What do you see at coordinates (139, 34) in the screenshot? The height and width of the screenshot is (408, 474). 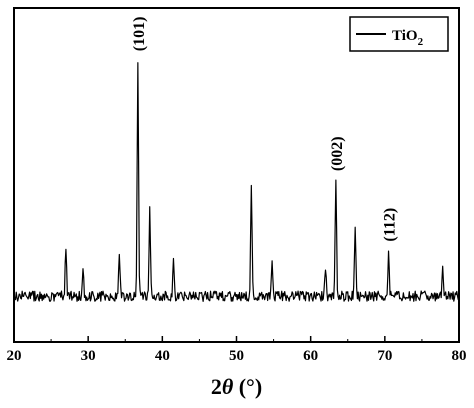 I see `peak-label: (101)` at bounding box center [139, 34].